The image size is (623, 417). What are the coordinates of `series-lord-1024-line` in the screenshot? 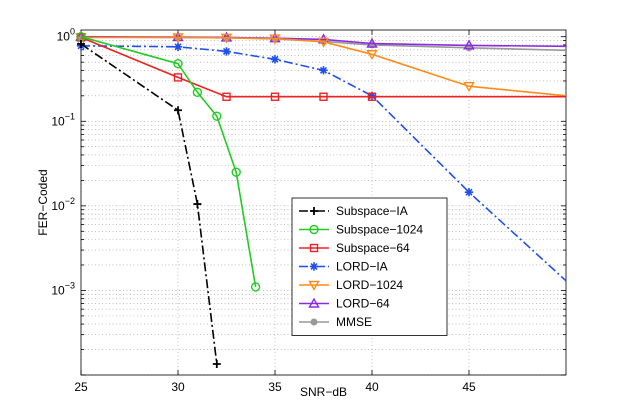 It's located at (324, 66).